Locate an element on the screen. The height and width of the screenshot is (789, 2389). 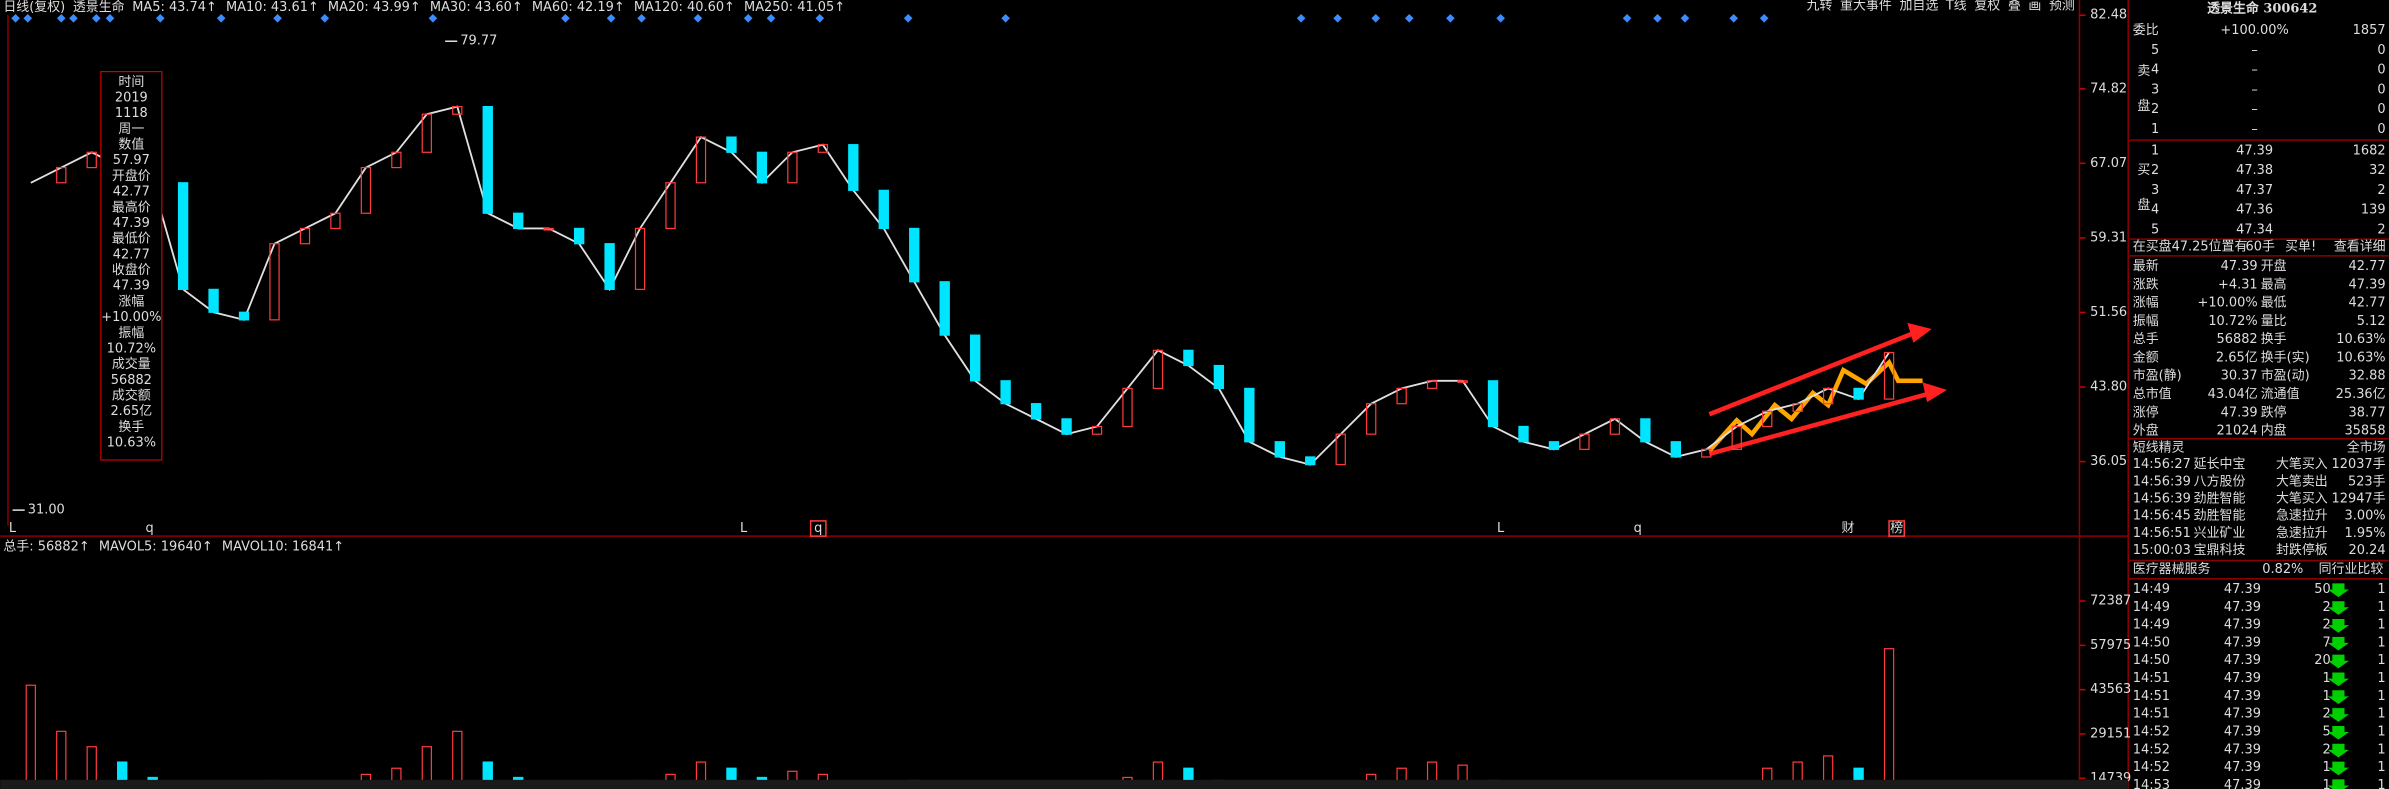
ratio-num: 1857 is located at coordinates (2369, 30).